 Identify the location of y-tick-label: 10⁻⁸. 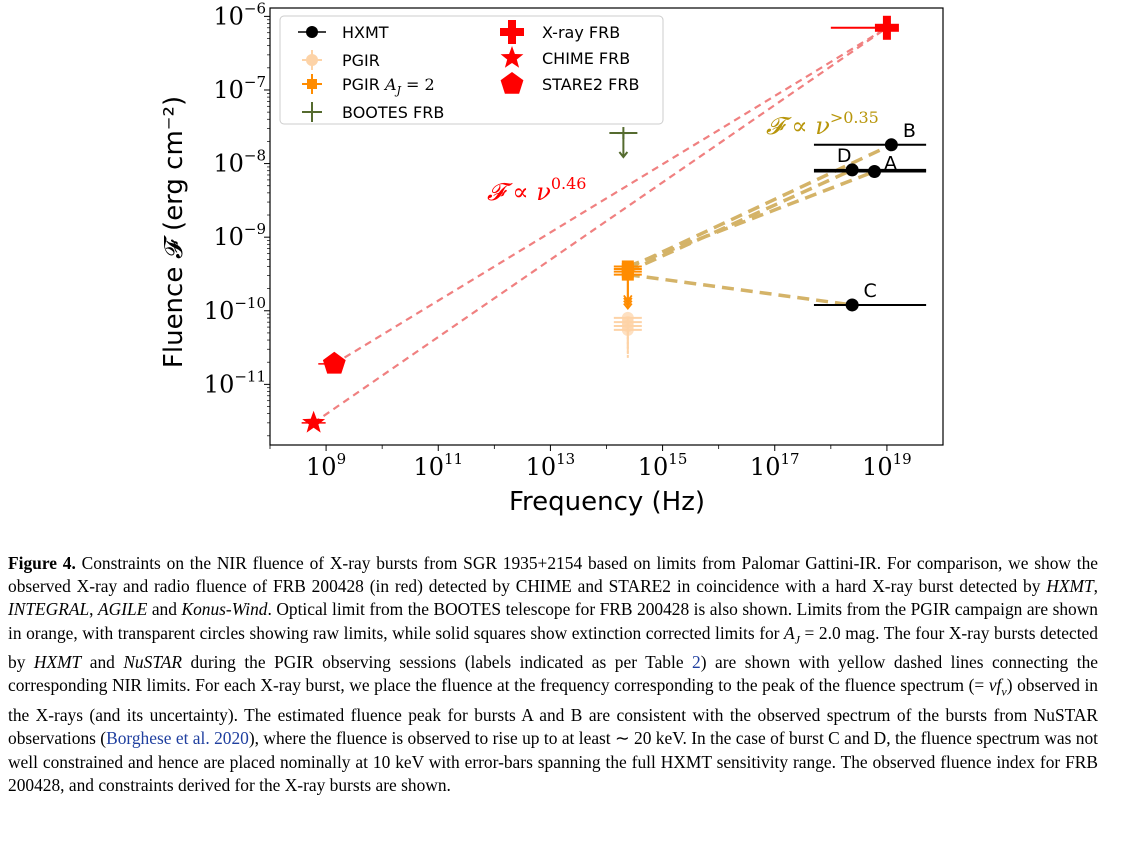
(239, 162).